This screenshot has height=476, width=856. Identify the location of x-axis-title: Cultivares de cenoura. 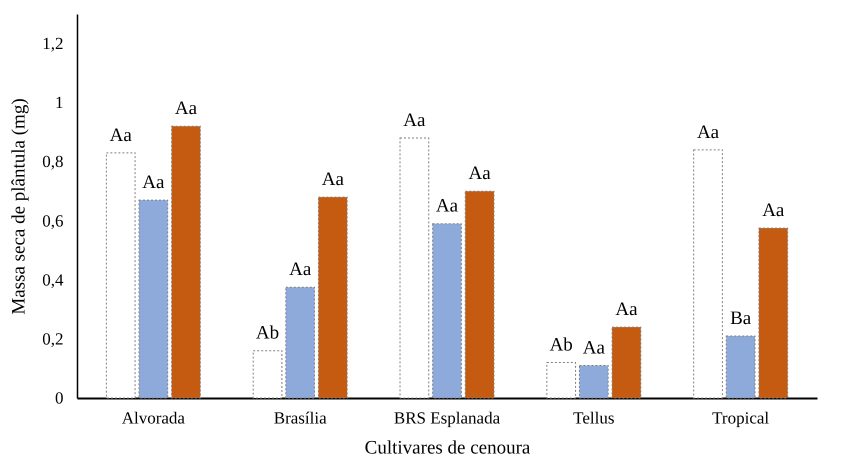
(447, 448).